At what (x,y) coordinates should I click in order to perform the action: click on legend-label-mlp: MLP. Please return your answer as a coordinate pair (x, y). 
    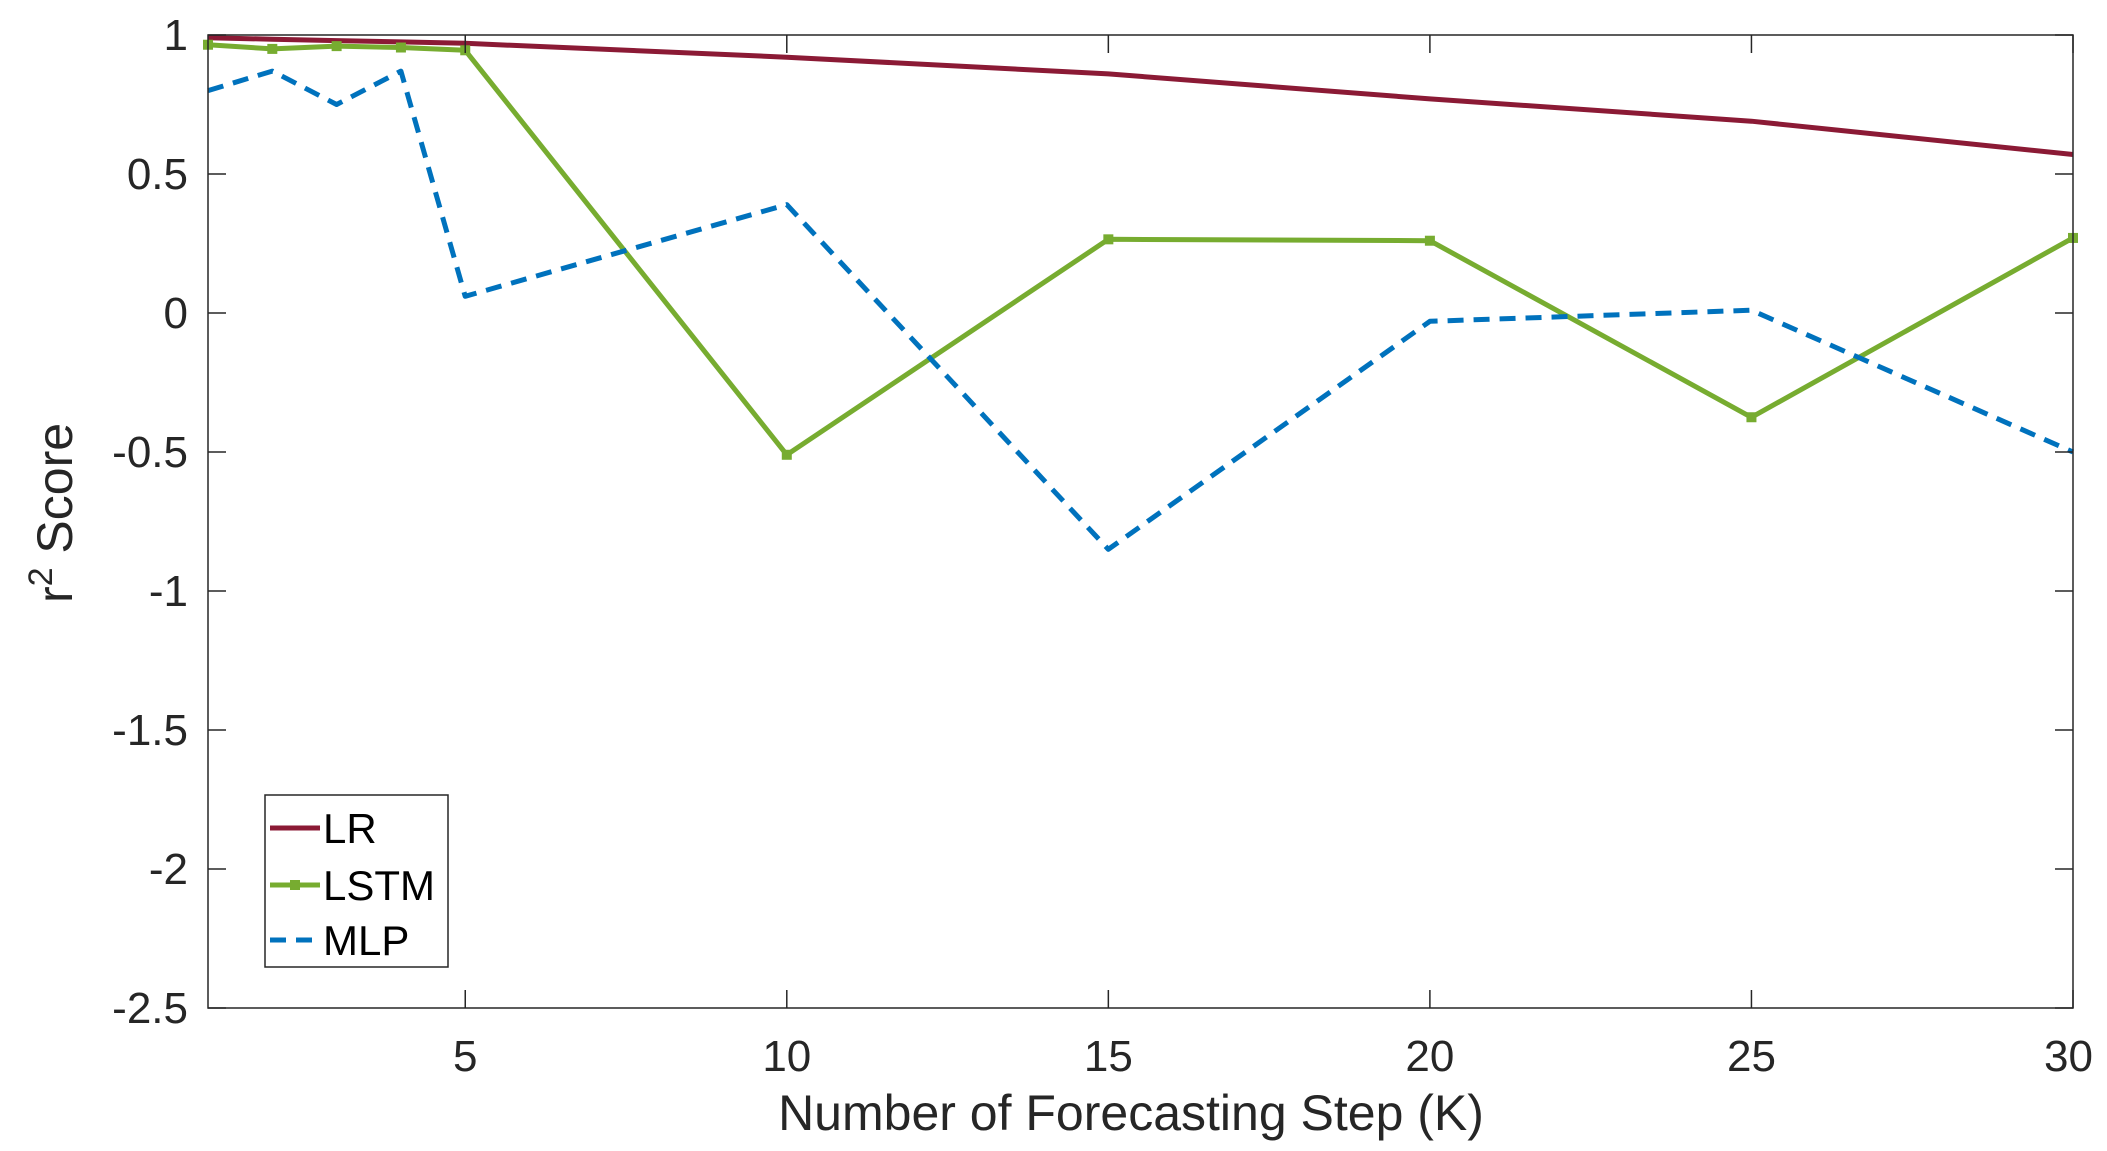
    Looking at the image, I should click on (366, 940).